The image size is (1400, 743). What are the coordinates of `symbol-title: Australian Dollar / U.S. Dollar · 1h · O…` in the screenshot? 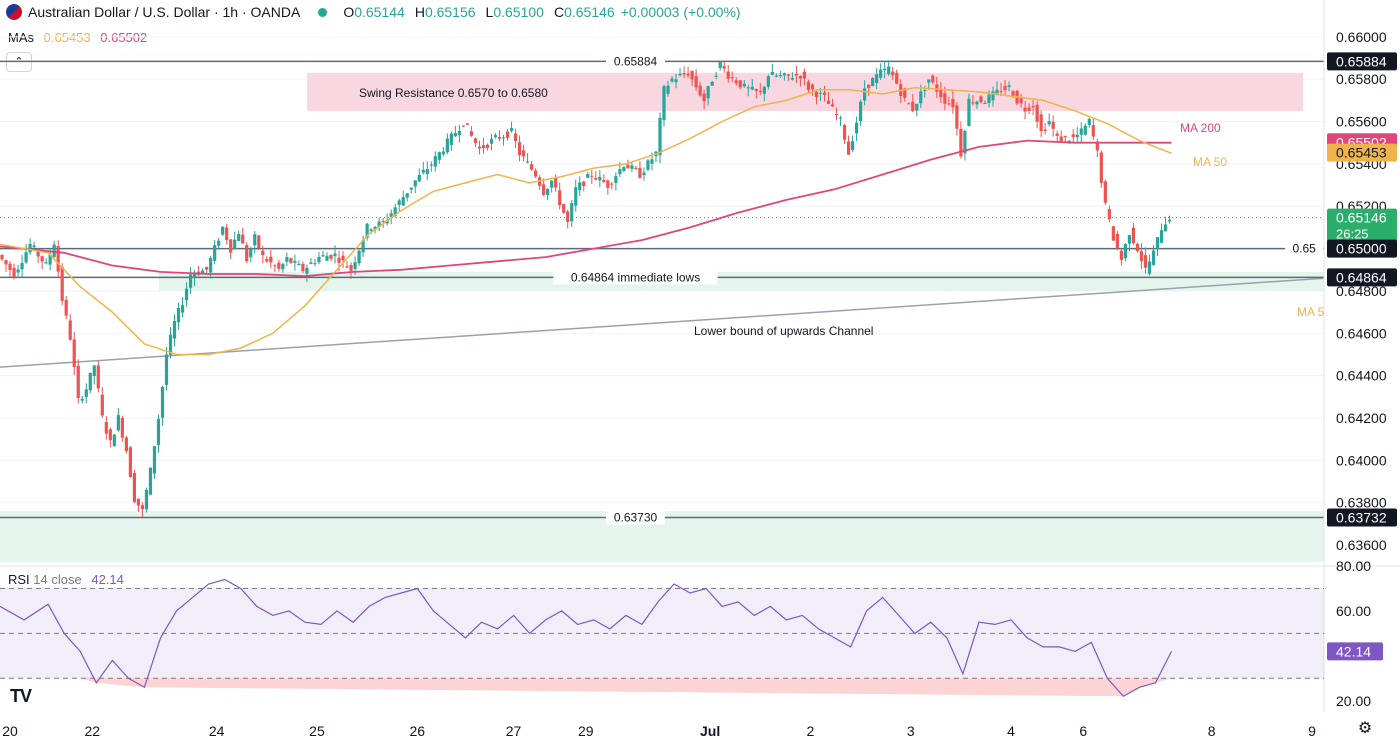 It's located at (164, 12).